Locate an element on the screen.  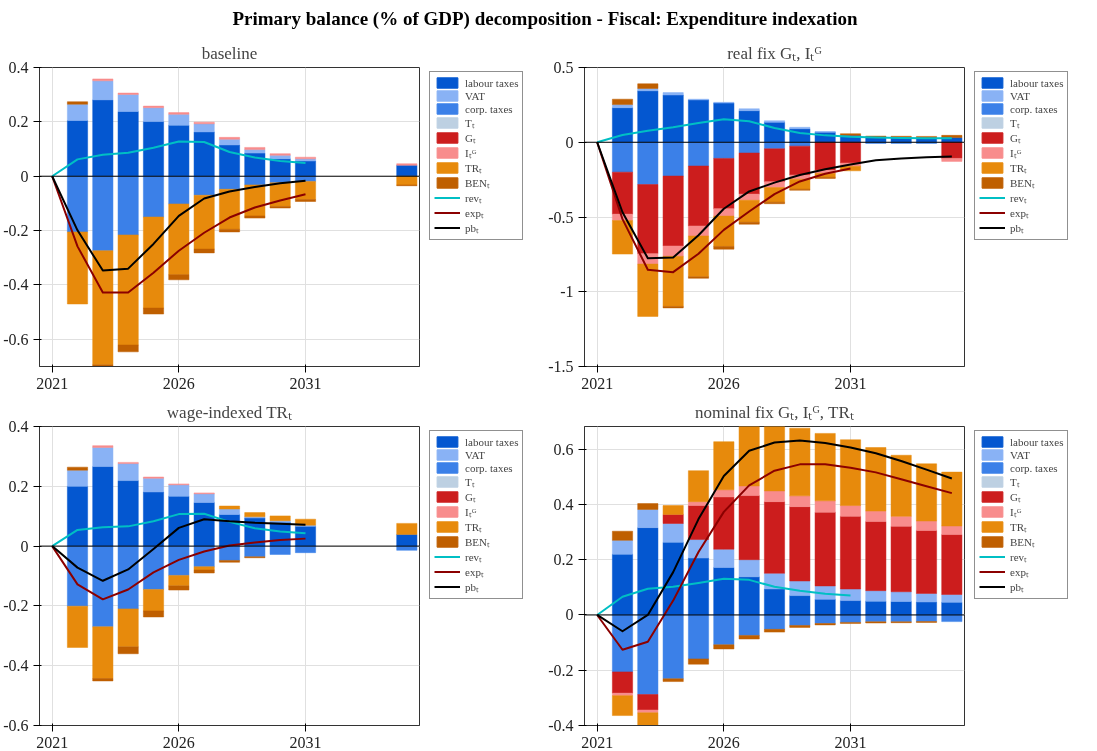
chart-subtitle: baseline is located at coordinates (229, 53).